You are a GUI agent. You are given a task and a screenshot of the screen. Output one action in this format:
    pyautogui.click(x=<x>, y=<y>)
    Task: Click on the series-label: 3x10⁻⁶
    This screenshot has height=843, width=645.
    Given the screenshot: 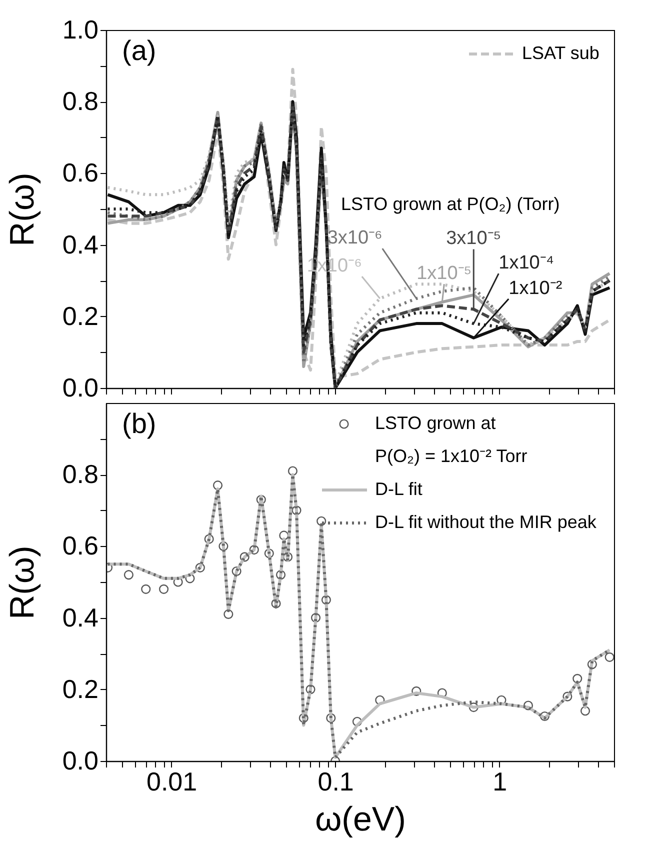 What is the action you would take?
    pyautogui.click(x=354, y=238)
    